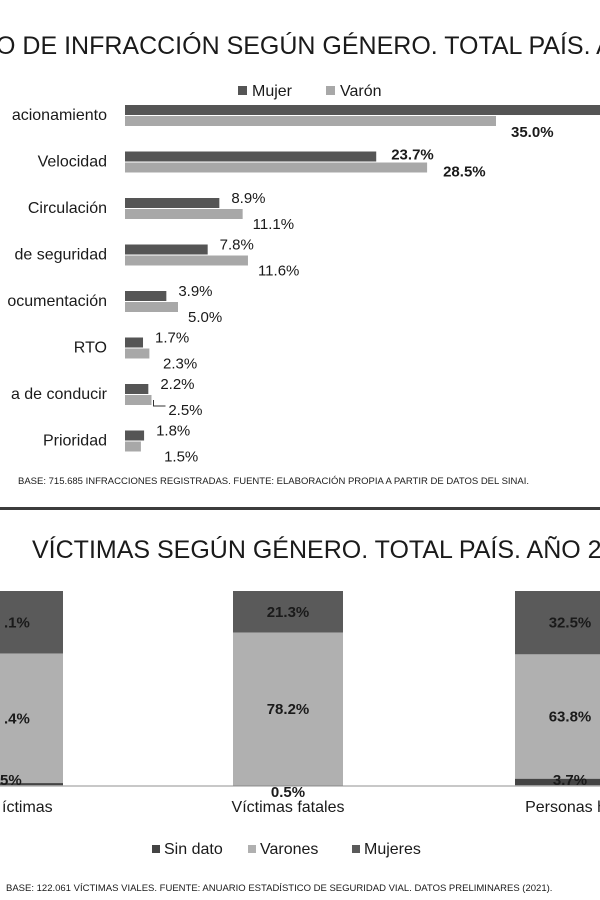  What do you see at coordinates (300, 508) in the screenshot?
I see `section-divider` at bounding box center [300, 508].